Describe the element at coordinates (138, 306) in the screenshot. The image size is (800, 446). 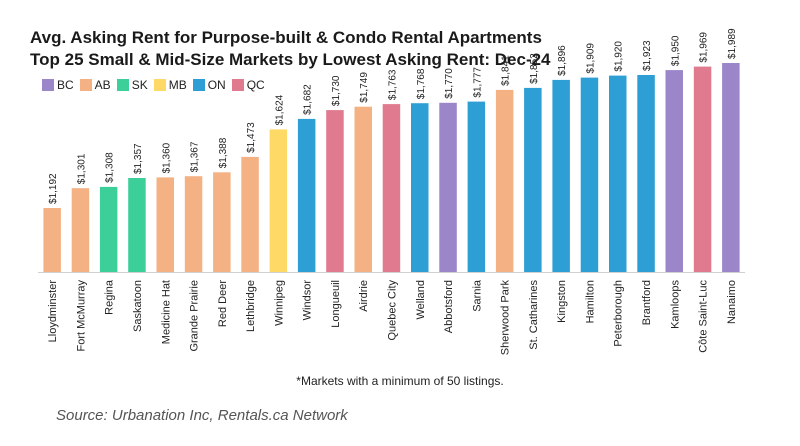
I see `category-label: Saskatoon` at that location.